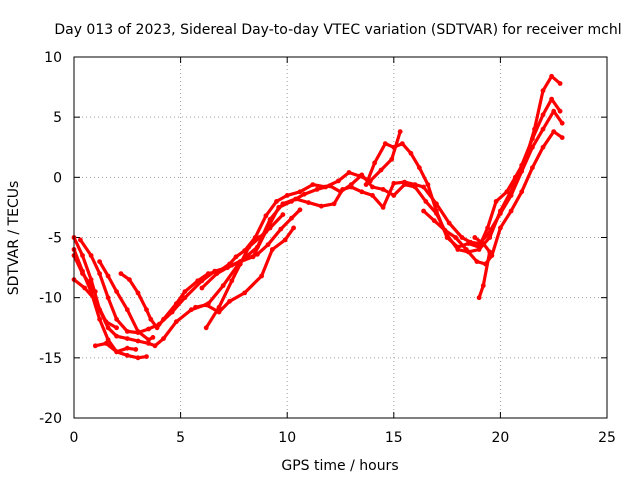  What do you see at coordinates (394, 438) in the screenshot?
I see `x-tick-label: 15` at bounding box center [394, 438].